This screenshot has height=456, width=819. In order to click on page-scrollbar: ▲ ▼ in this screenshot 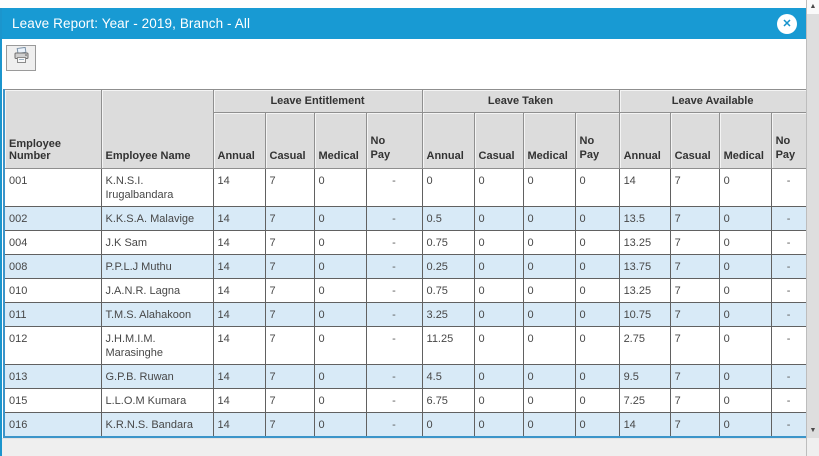, I will do `click(812, 228)`.